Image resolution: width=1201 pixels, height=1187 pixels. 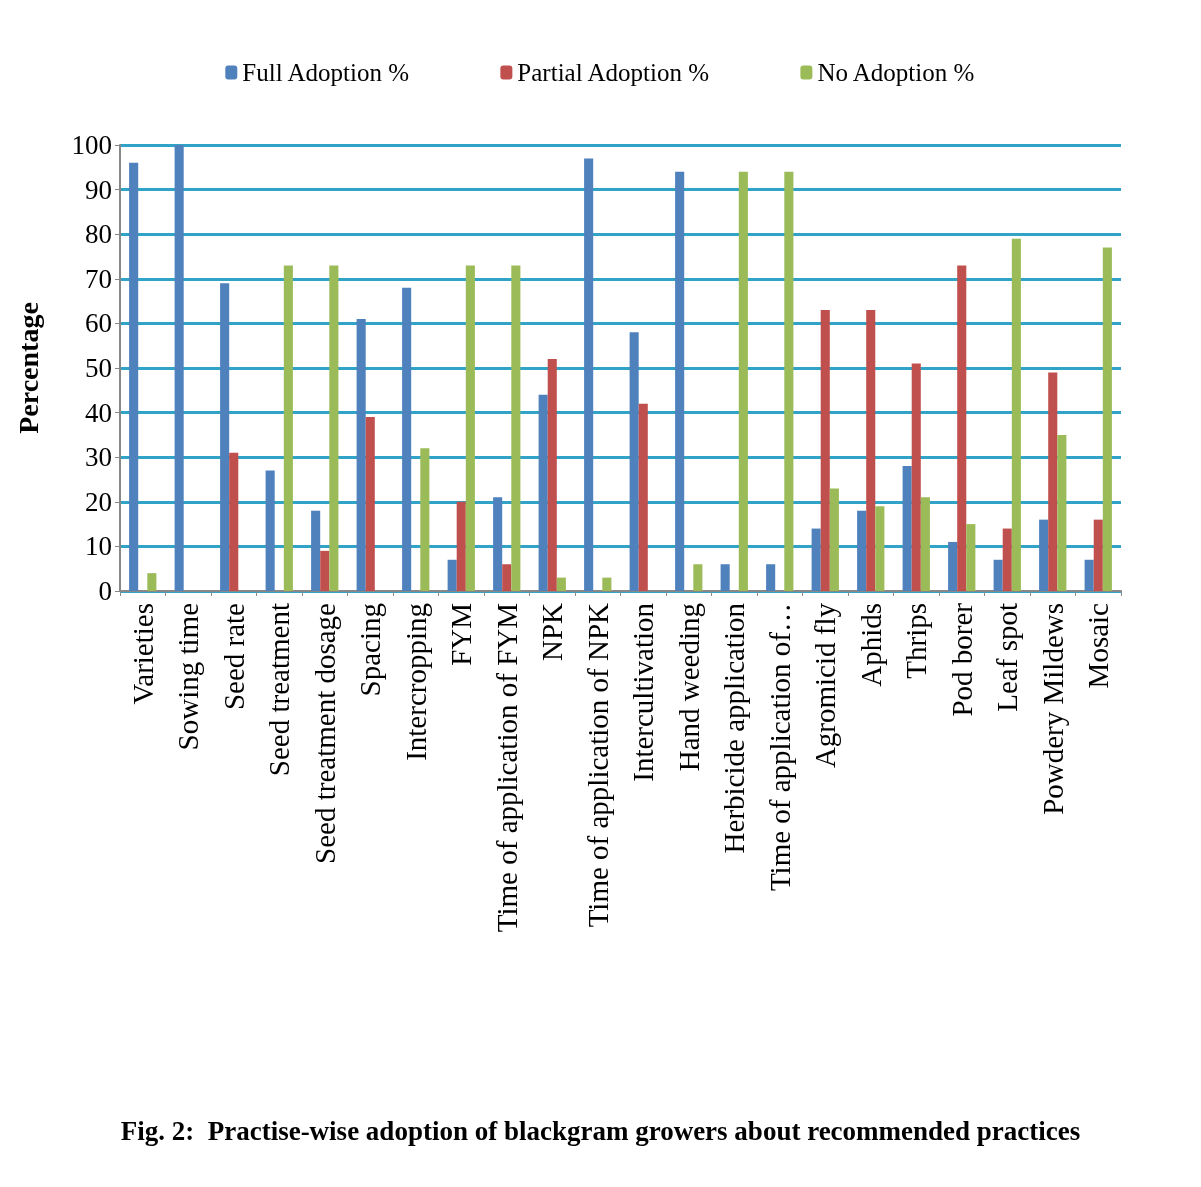 I want to click on text: Fig. 2: Practise-wise adoption of blackgram growers about recommended practices, so click(x=600, y=1130).